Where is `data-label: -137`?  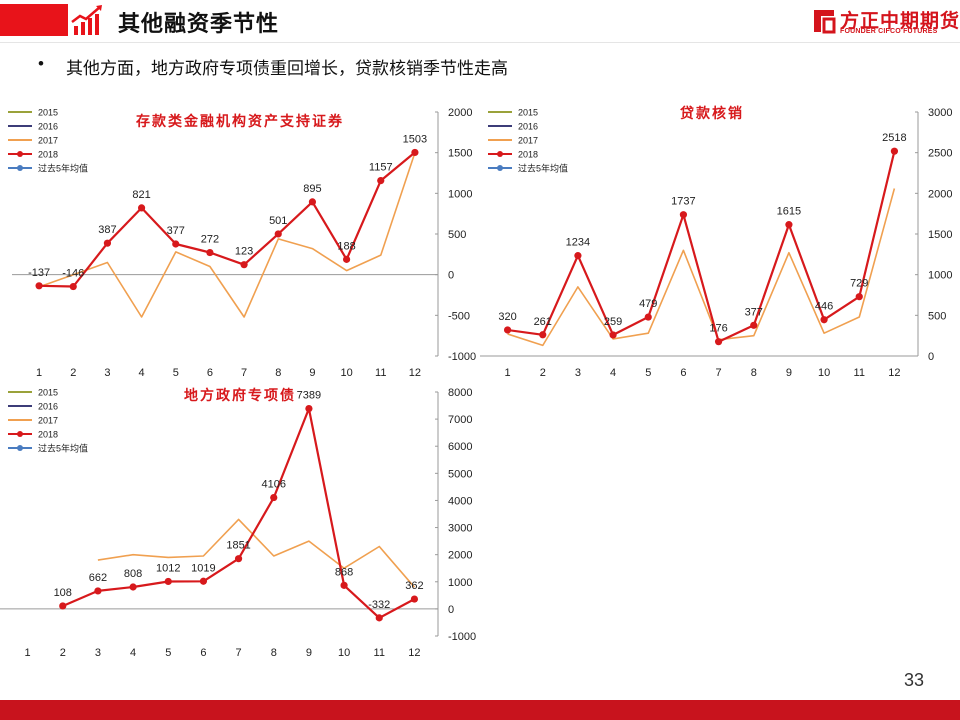
data-label: -137 is located at coordinates (39, 273).